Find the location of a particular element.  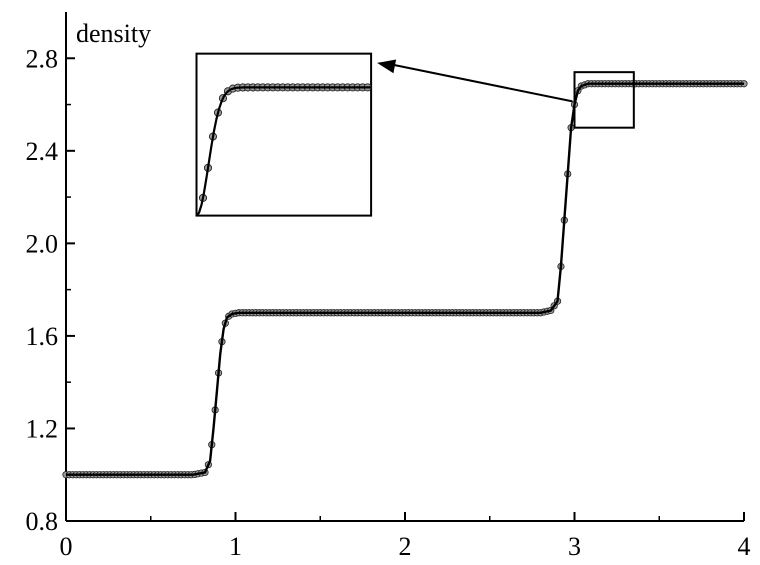

x-tick-label: 3 is located at coordinates (574, 546).